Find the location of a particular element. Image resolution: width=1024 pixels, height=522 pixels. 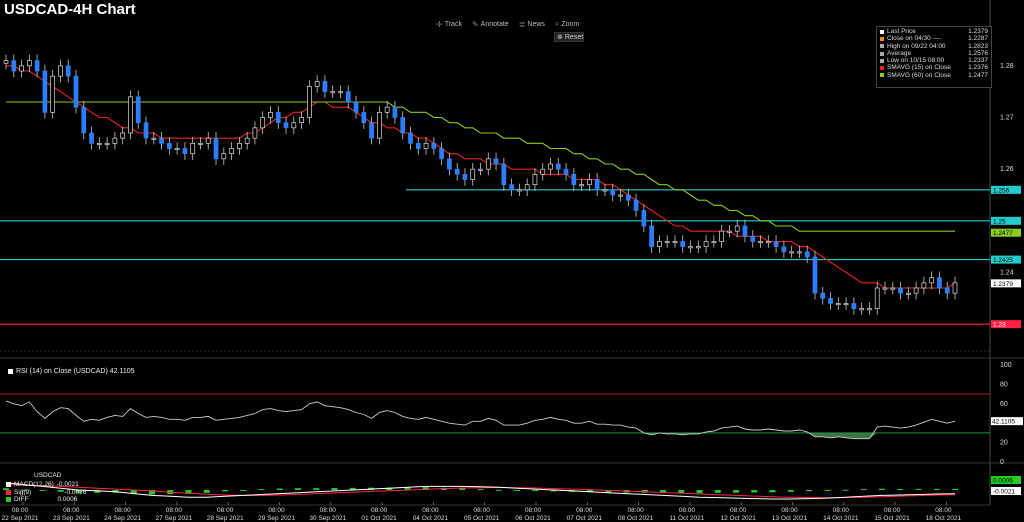

magnifier-icon: ⌕ is located at coordinates (557, 23).